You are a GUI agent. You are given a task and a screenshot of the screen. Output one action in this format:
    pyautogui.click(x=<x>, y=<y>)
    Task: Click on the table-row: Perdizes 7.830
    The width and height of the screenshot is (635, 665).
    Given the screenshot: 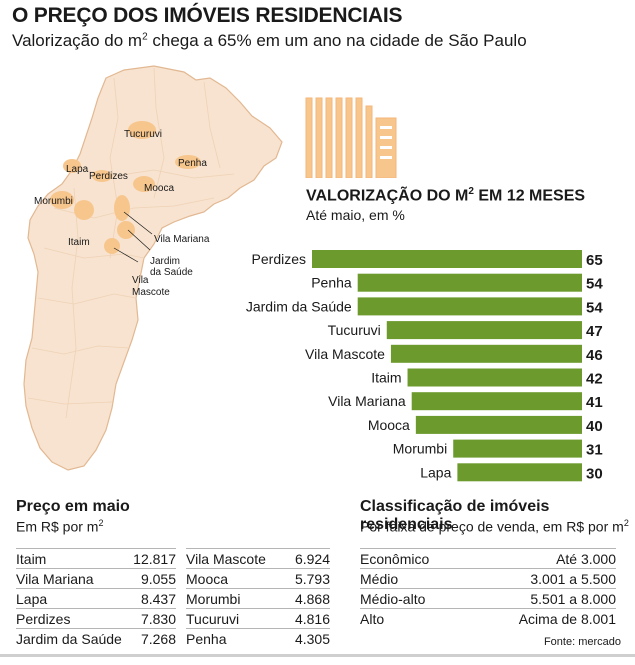 What is the action you would take?
    pyautogui.click(x=96, y=618)
    